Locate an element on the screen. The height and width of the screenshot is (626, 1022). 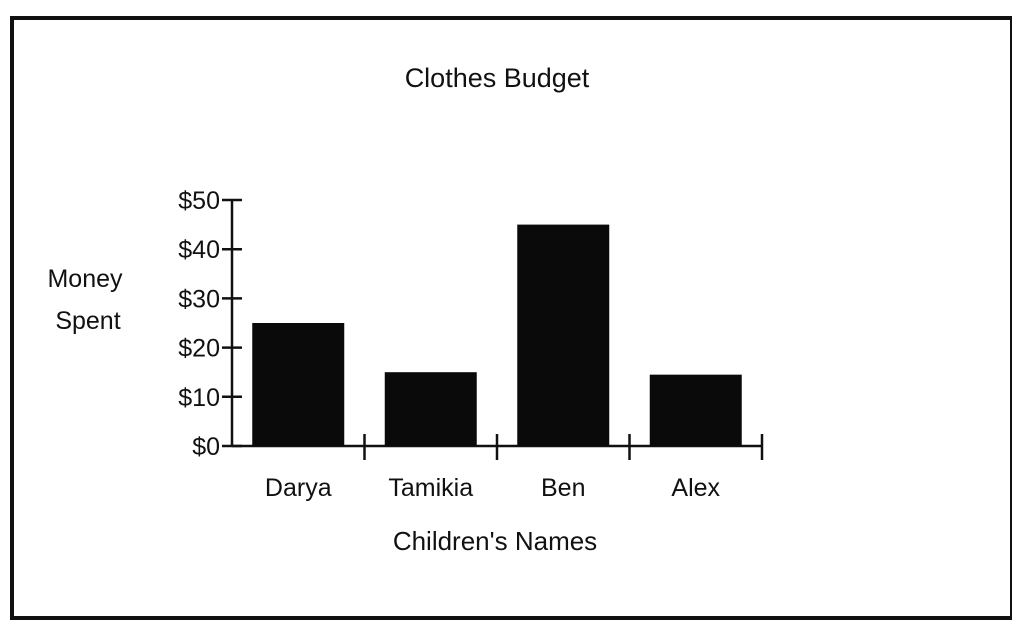
x-axis-label: Children's Names is located at coordinates (495, 541).